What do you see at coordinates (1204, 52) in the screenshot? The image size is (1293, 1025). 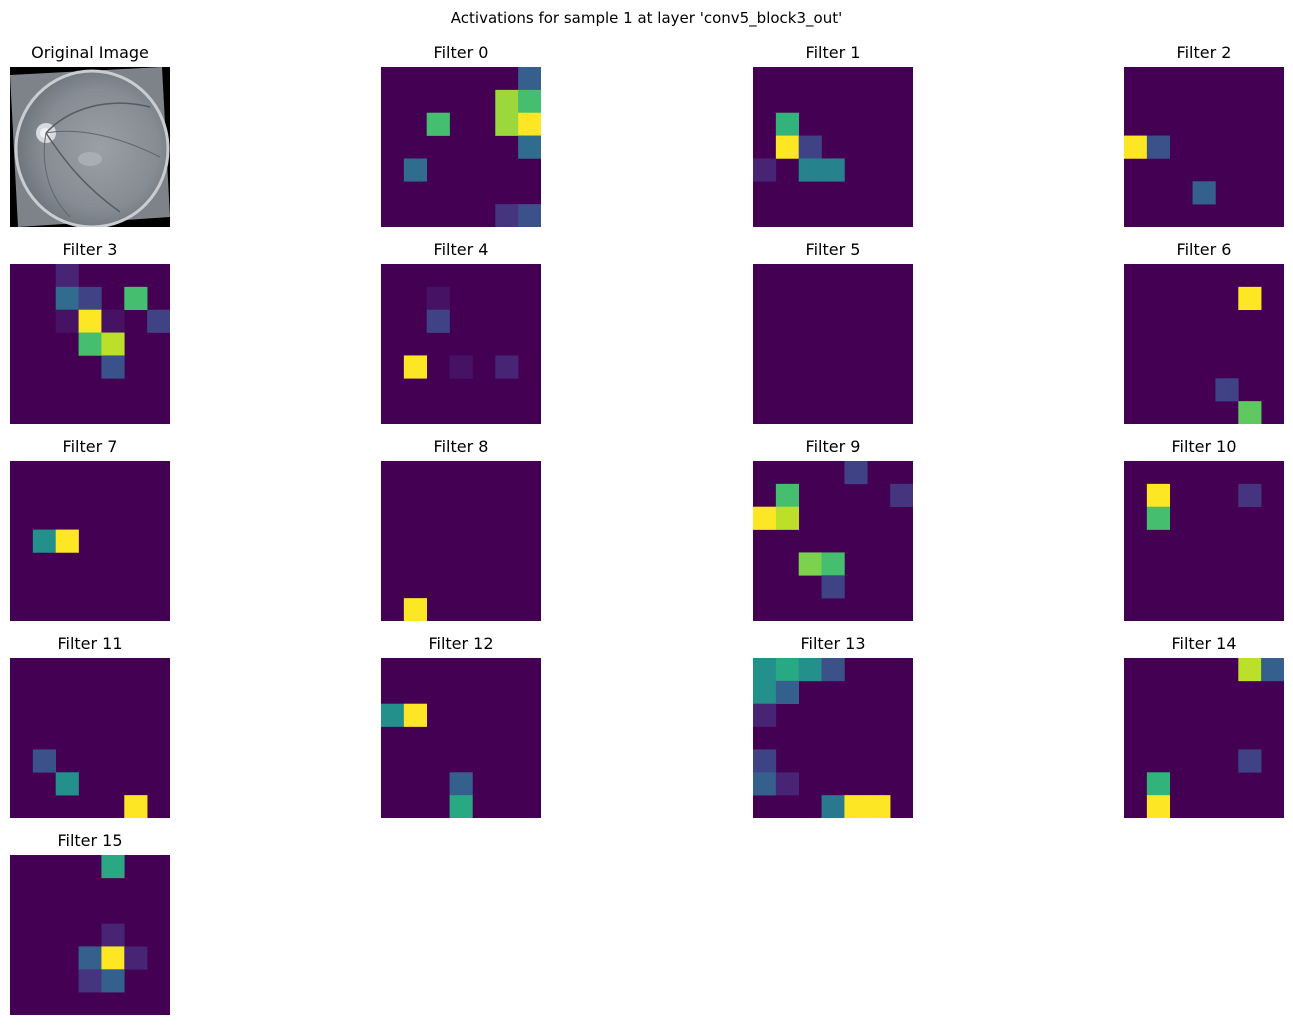 I see `filter-title: Filter 2` at bounding box center [1204, 52].